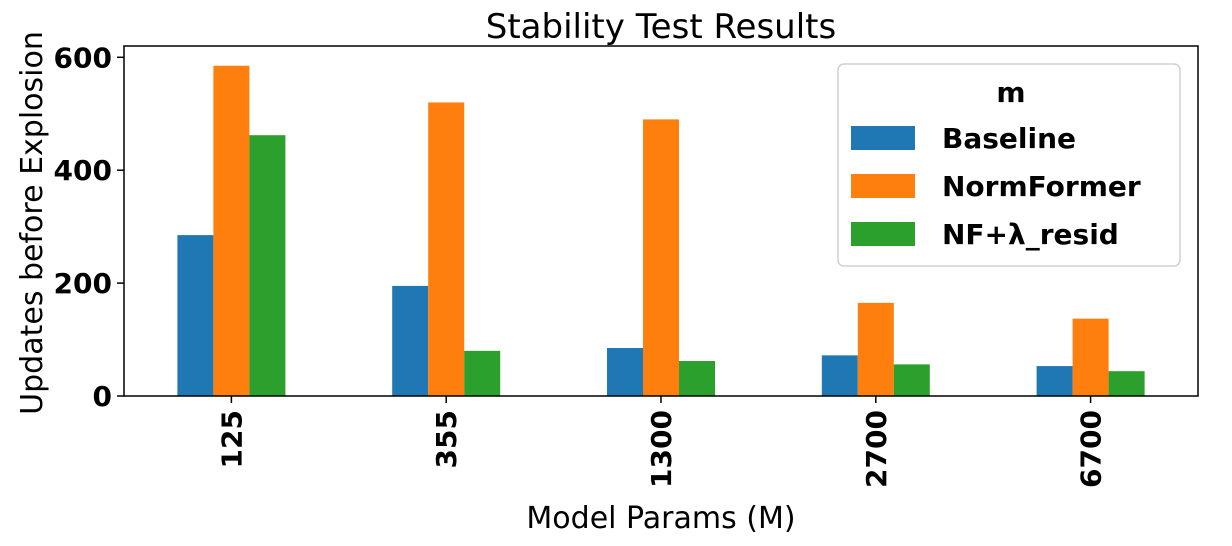  I want to click on x-tick-label: 1300, so click(661, 449).